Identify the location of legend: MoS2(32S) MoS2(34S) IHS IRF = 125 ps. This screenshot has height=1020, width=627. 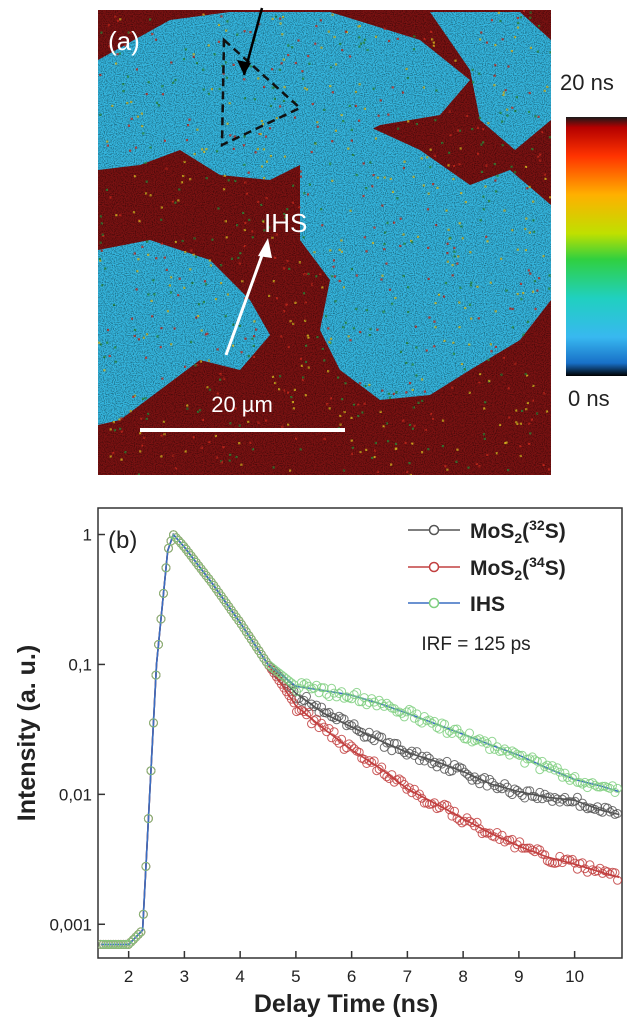
(487, 586).